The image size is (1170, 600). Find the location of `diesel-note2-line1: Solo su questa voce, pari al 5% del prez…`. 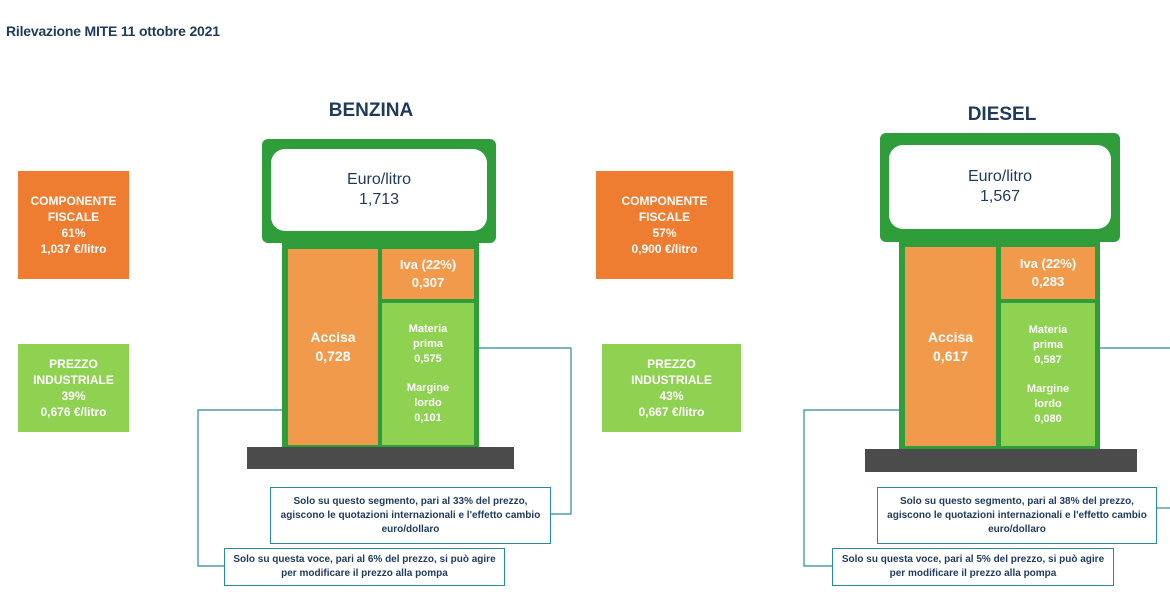

diesel-note2-line1: Solo su questa voce, pari al 5% del prez… is located at coordinates (973, 559).